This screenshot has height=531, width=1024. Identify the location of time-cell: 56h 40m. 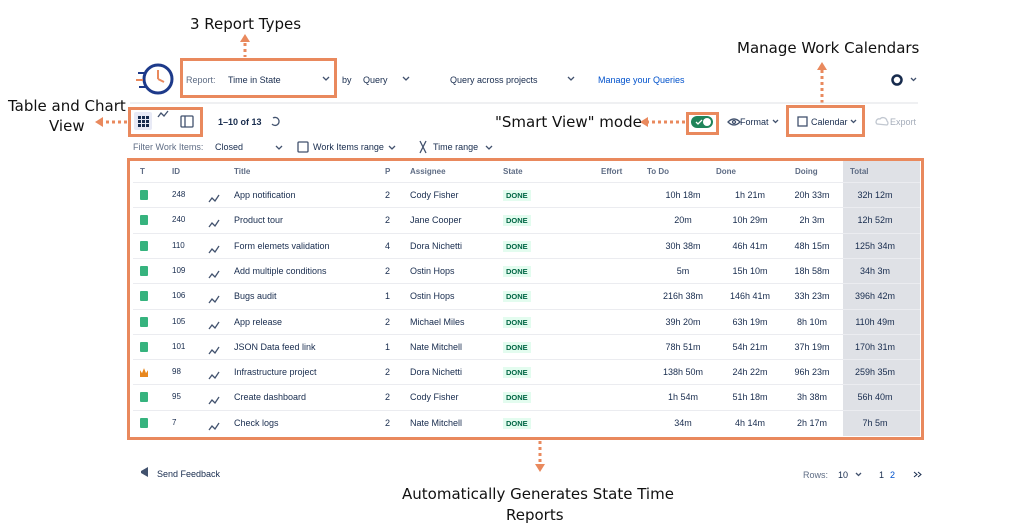
(875, 397).